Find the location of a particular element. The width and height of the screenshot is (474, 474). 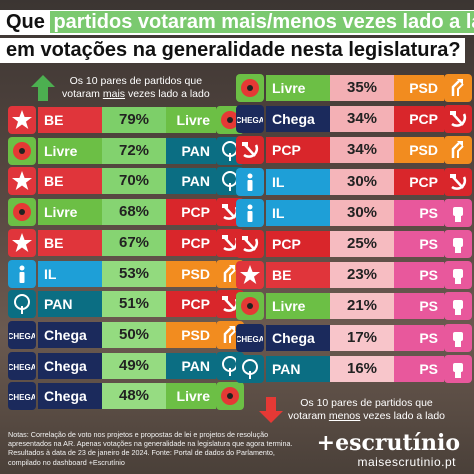

arrow-up-icon is located at coordinates (43, 88).